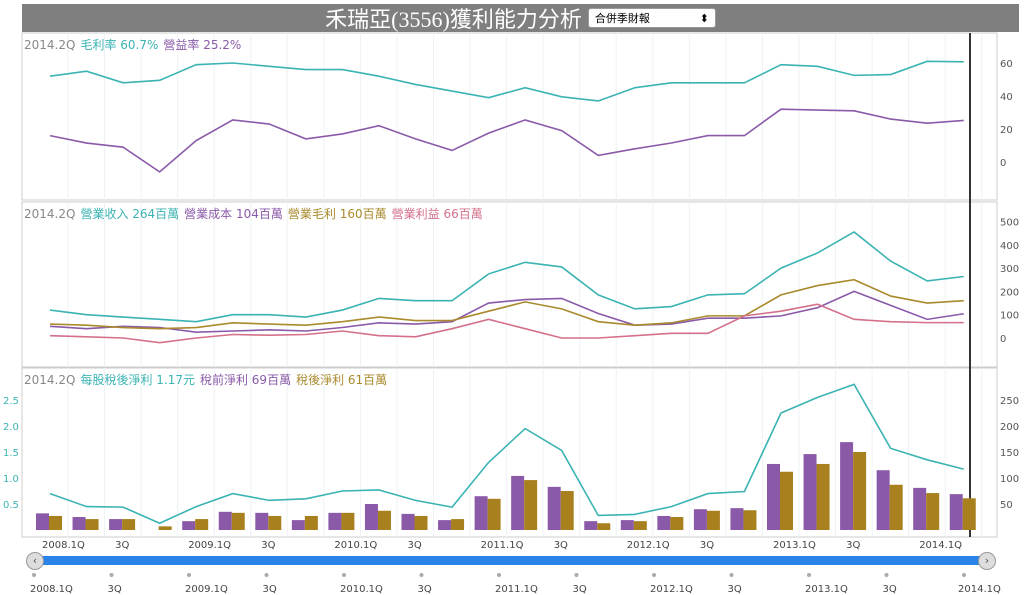 The image size is (1024, 595). I want to click on range-navigator: ‹ ›, so click(511, 561).